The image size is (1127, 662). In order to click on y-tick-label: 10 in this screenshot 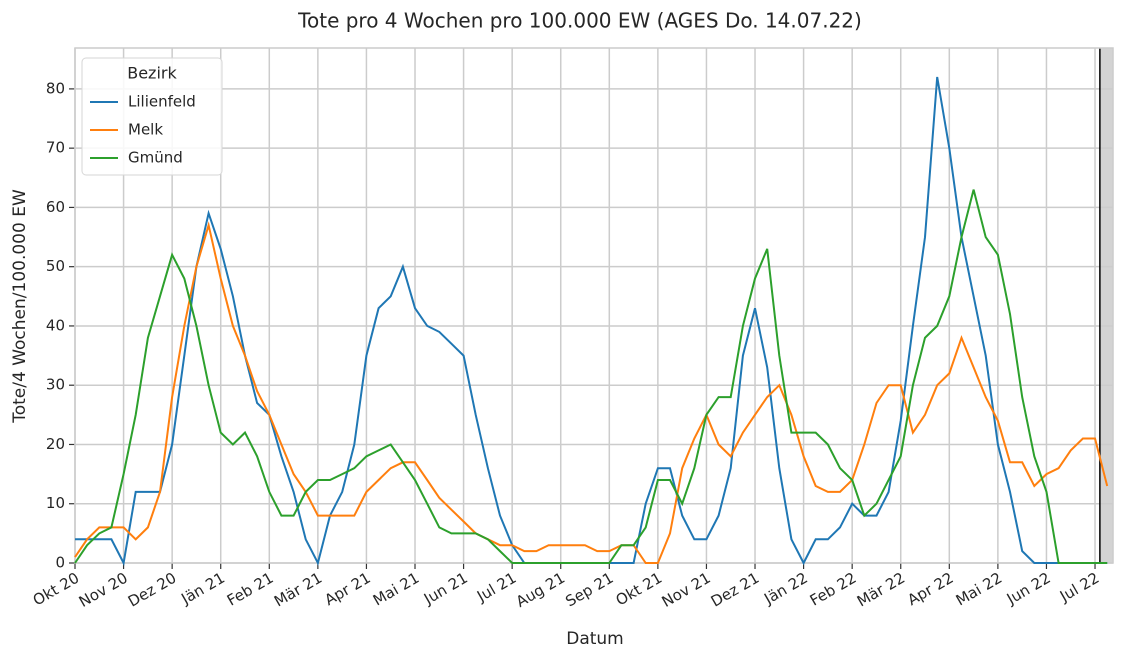, I will do `click(55, 503)`.